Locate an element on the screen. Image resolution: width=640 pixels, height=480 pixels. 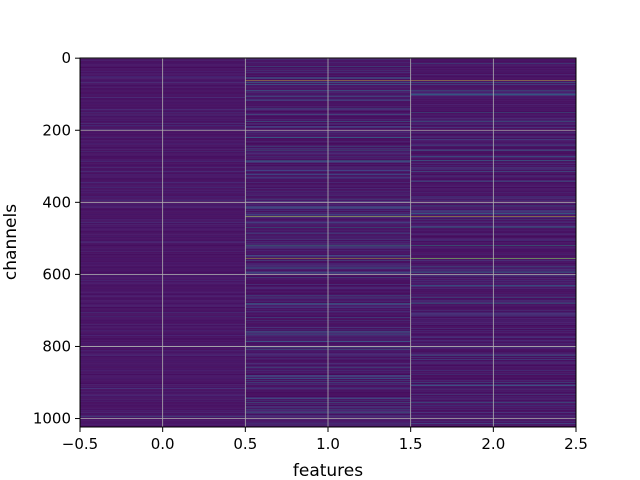
x-tick-label: 0.0 is located at coordinates (163, 444).